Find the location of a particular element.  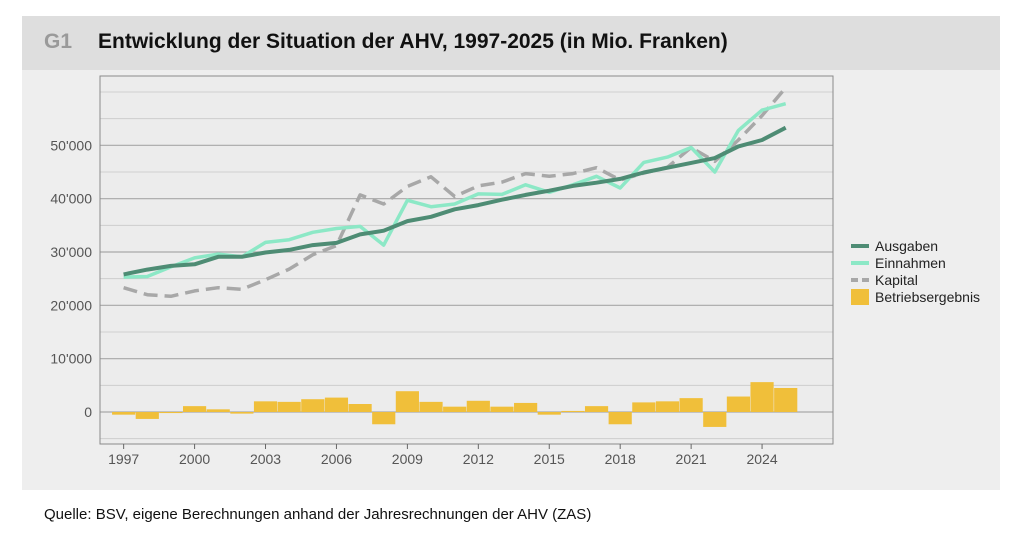

x-tick-label: 2006 is located at coordinates (336, 459).